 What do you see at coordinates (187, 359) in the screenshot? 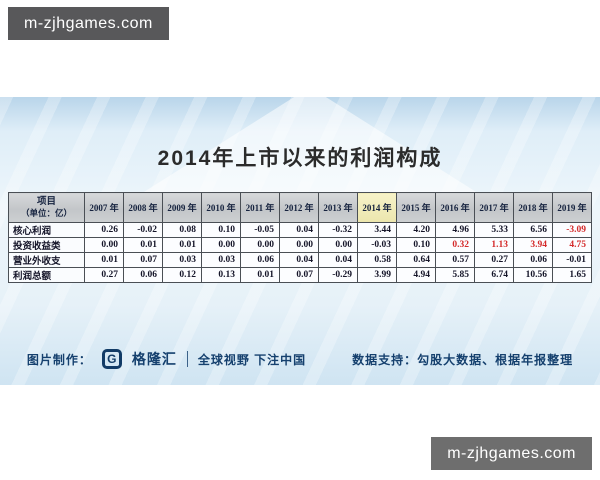
I see `footer-divider` at bounding box center [187, 359].